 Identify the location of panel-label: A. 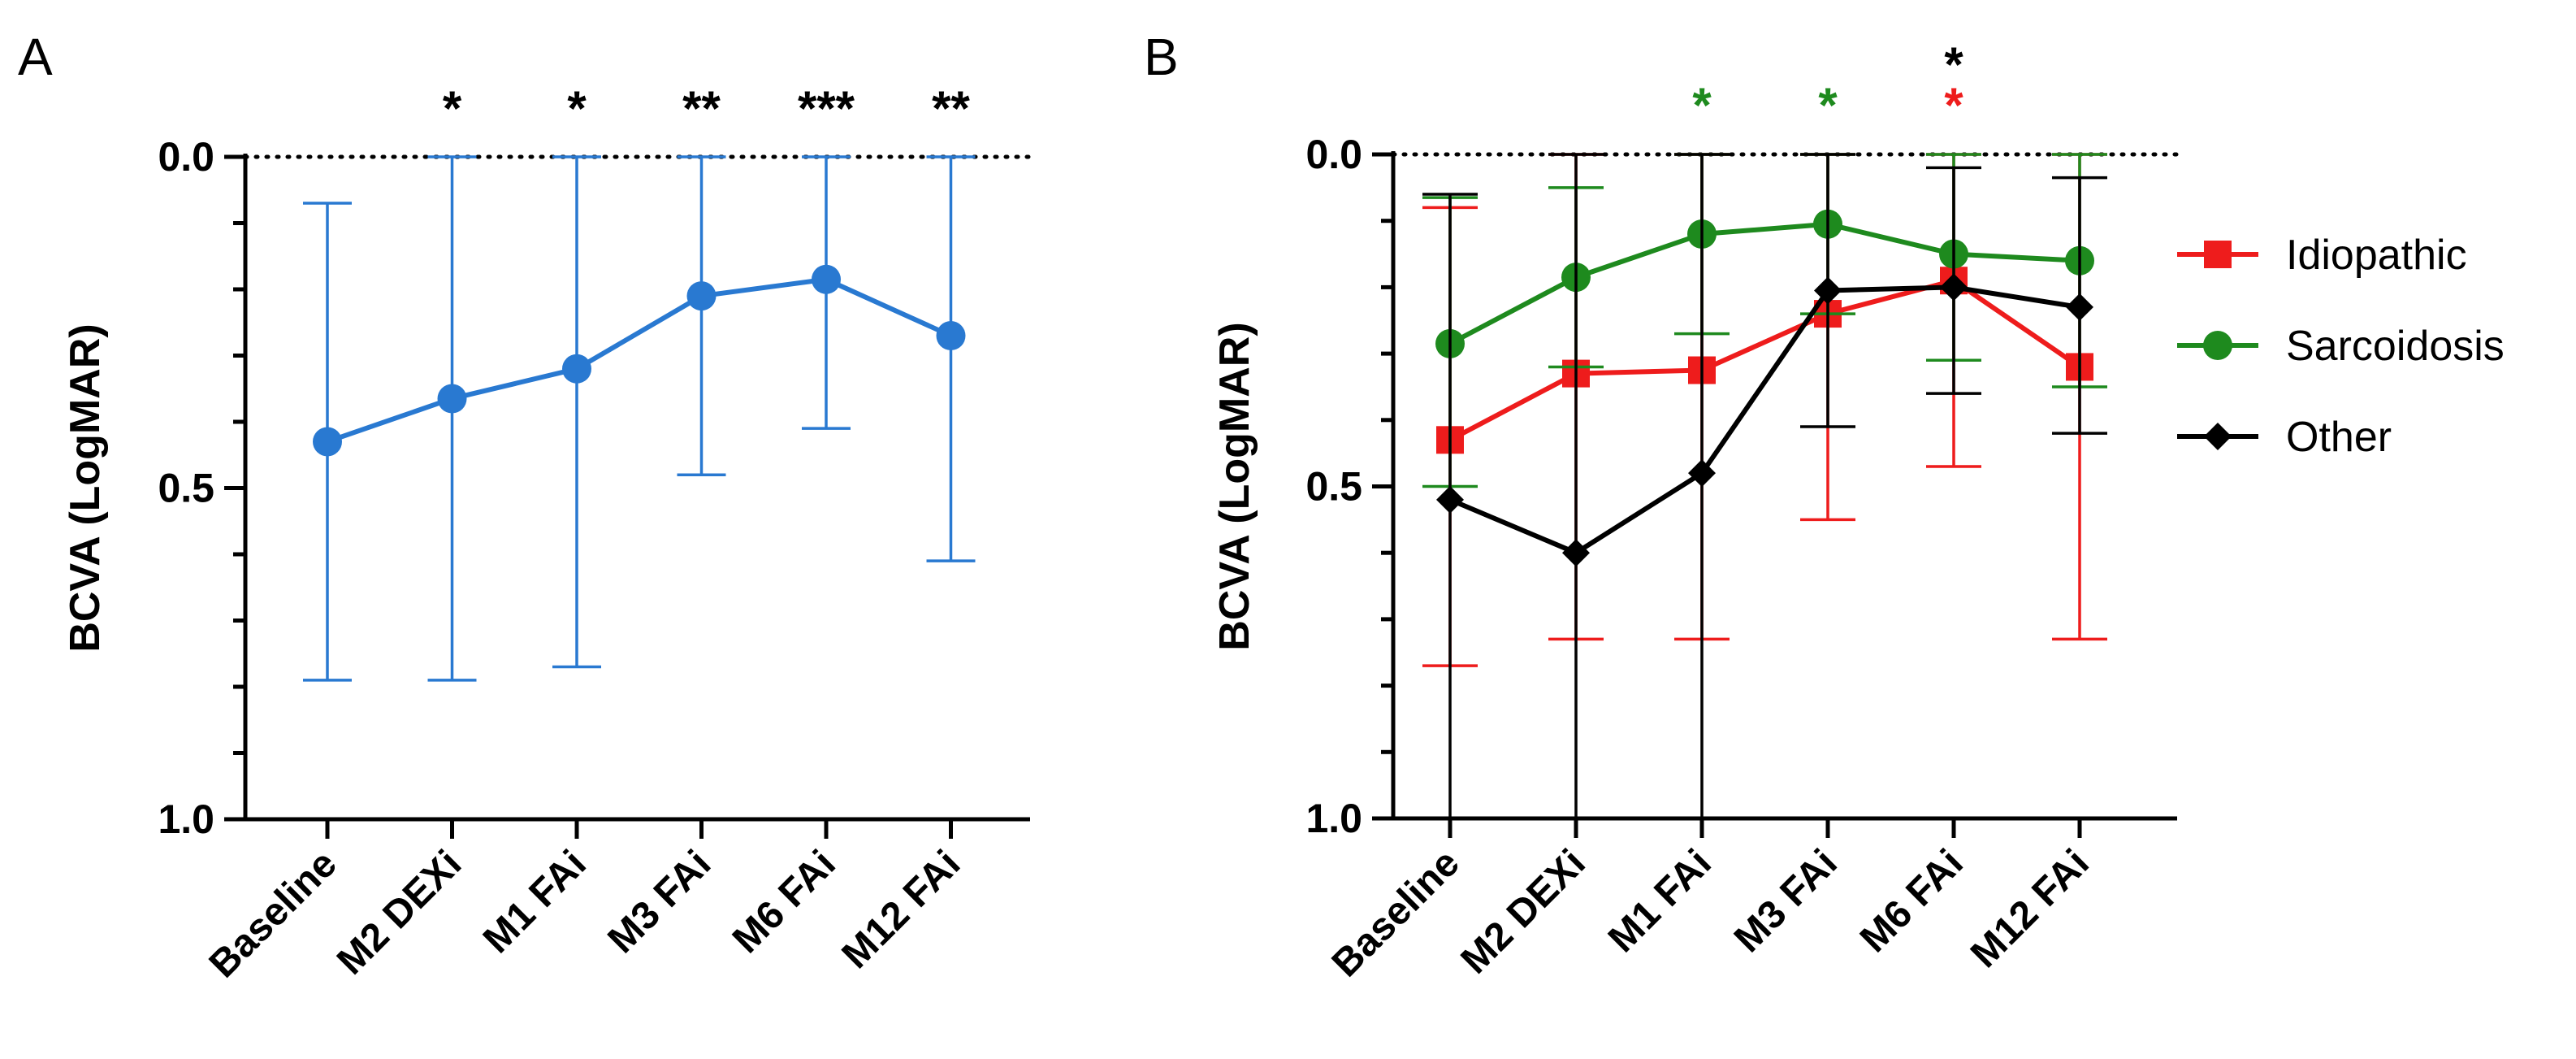
(35, 57).